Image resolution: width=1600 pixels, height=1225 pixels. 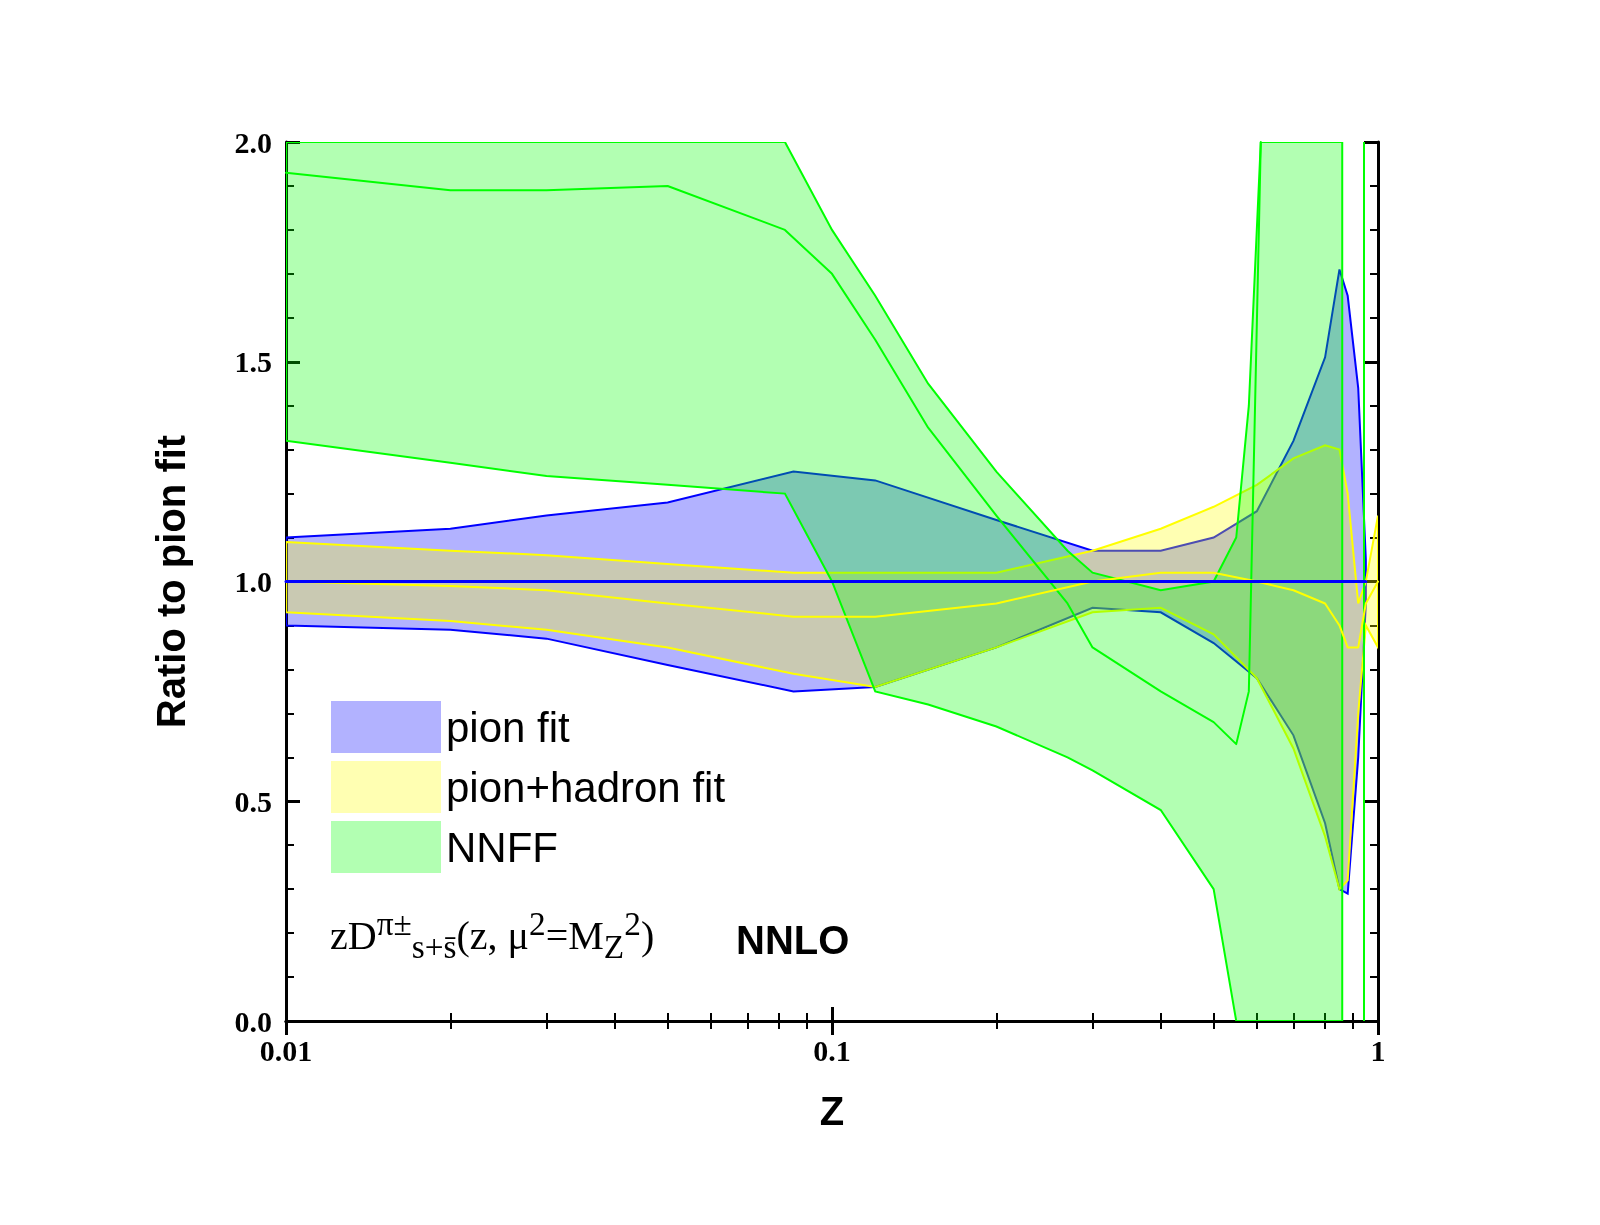 What do you see at coordinates (253, 581) in the screenshot?
I see `y-tick-label: 1.0` at bounding box center [253, 581].